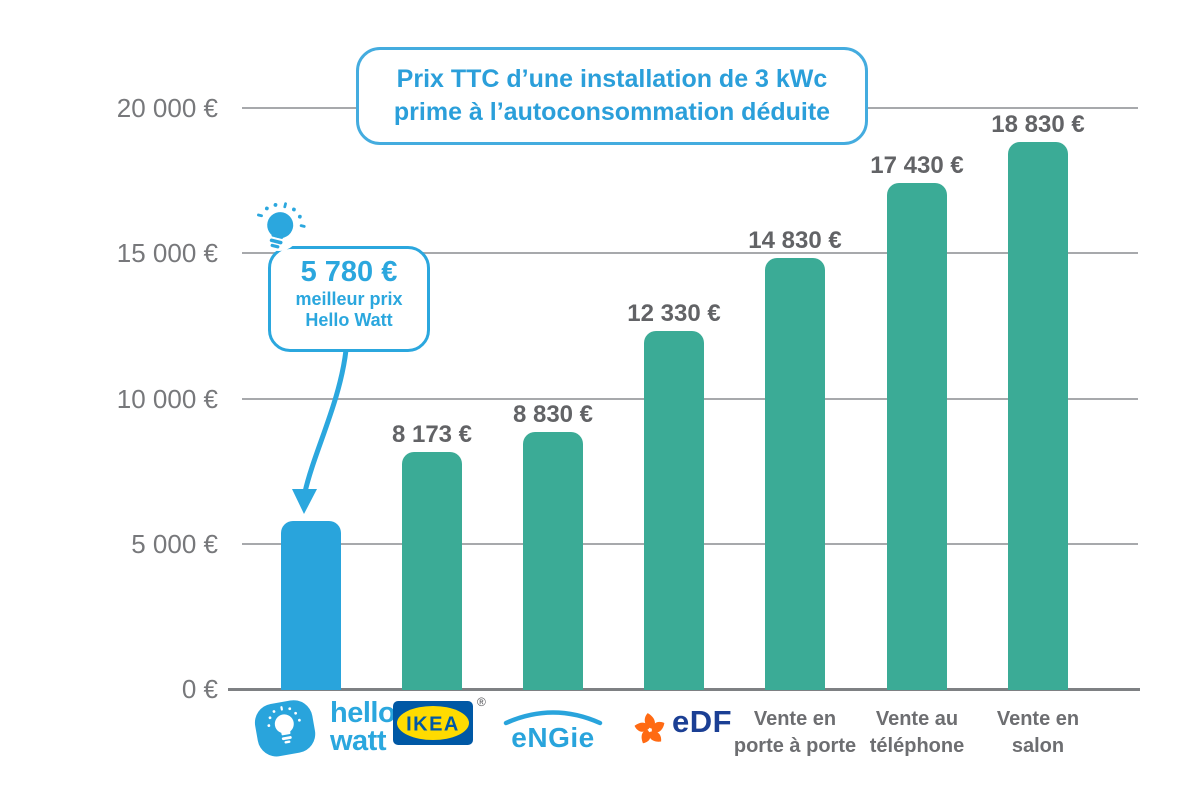 The height and width of the screenshot is (800, 1200). I want to click on hellowatt-logo-icon, so click(285, 728).